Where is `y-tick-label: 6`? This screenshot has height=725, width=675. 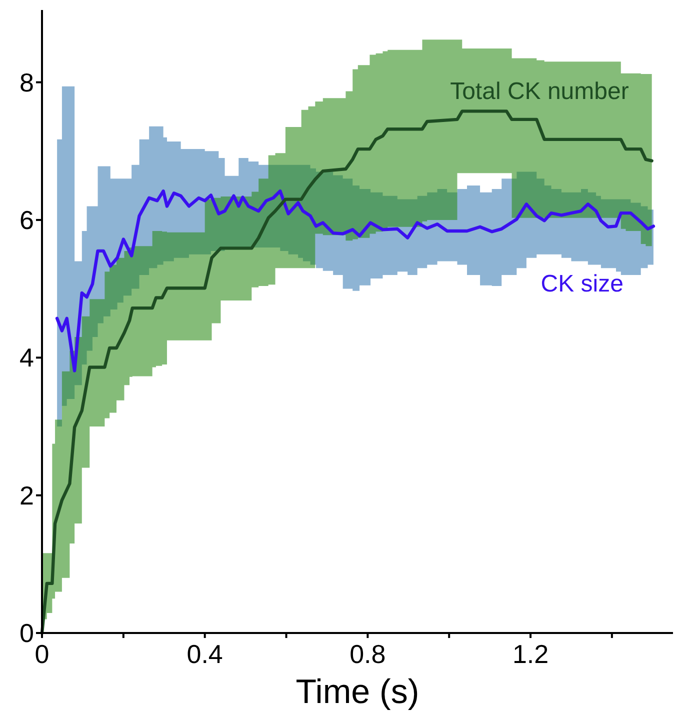 y-tick-label: 6 is located at coordinates (27, 220).